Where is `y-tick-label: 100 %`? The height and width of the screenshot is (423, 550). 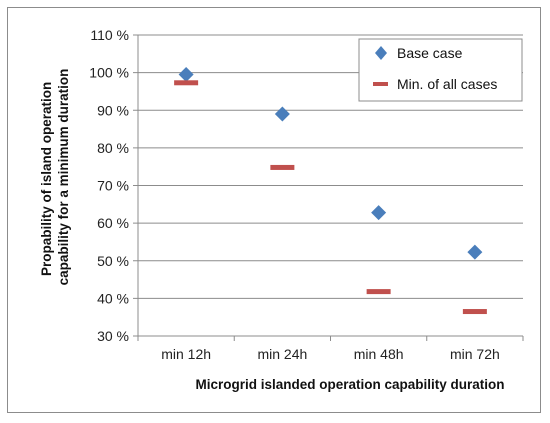
y-tick-label: 100 % is located at coordinates (109, 73).